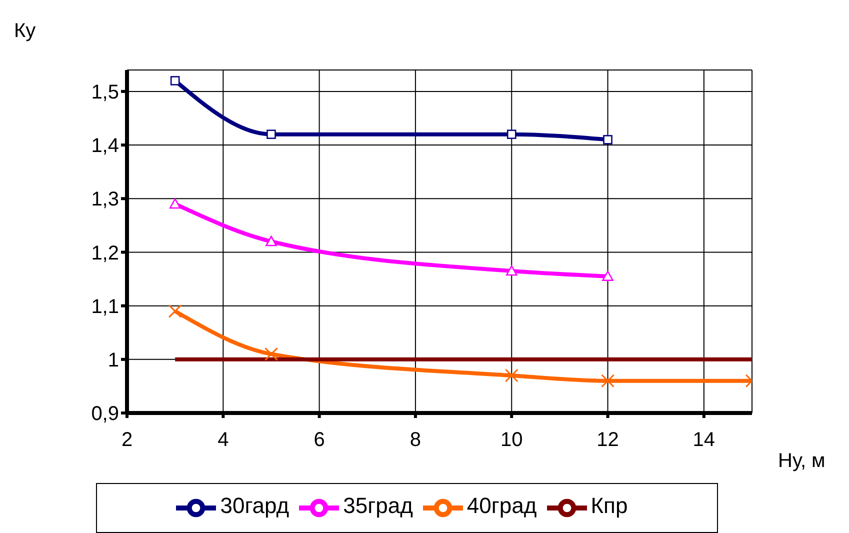 This screenshot has width=849, height=533. I want to click on x-tick-label: 12, so click(607, 440).